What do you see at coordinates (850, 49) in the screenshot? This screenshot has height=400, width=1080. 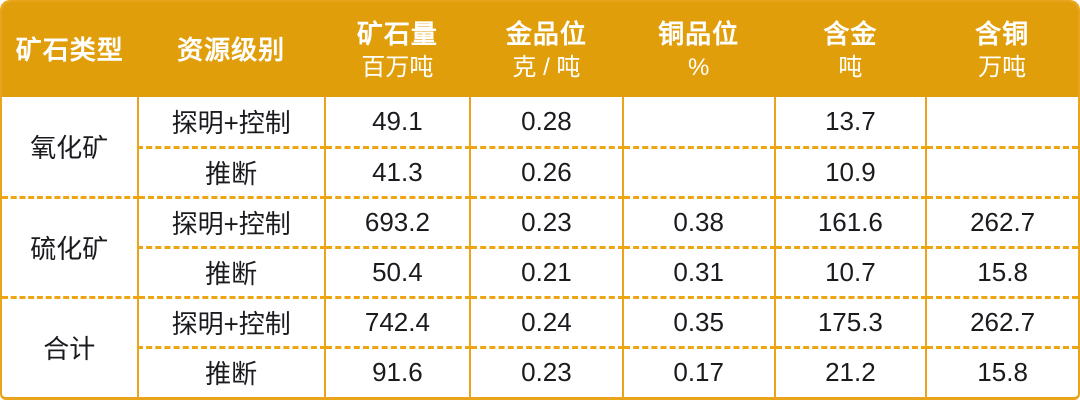 I see `column-header-gold-content: 含金 吨` at bounding box center [850, 49].